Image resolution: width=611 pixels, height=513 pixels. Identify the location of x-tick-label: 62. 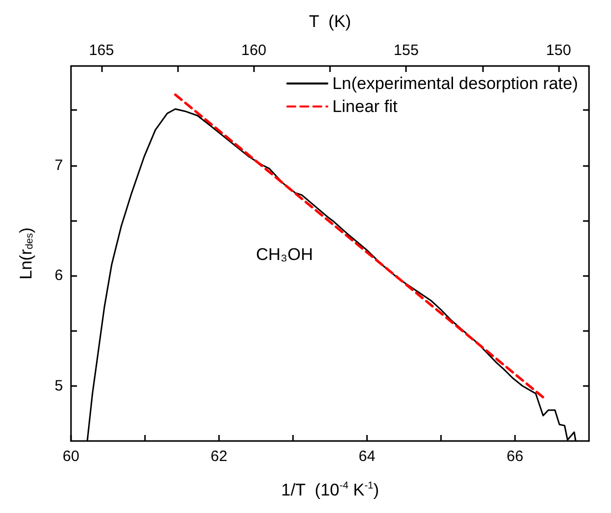
(219, 456).